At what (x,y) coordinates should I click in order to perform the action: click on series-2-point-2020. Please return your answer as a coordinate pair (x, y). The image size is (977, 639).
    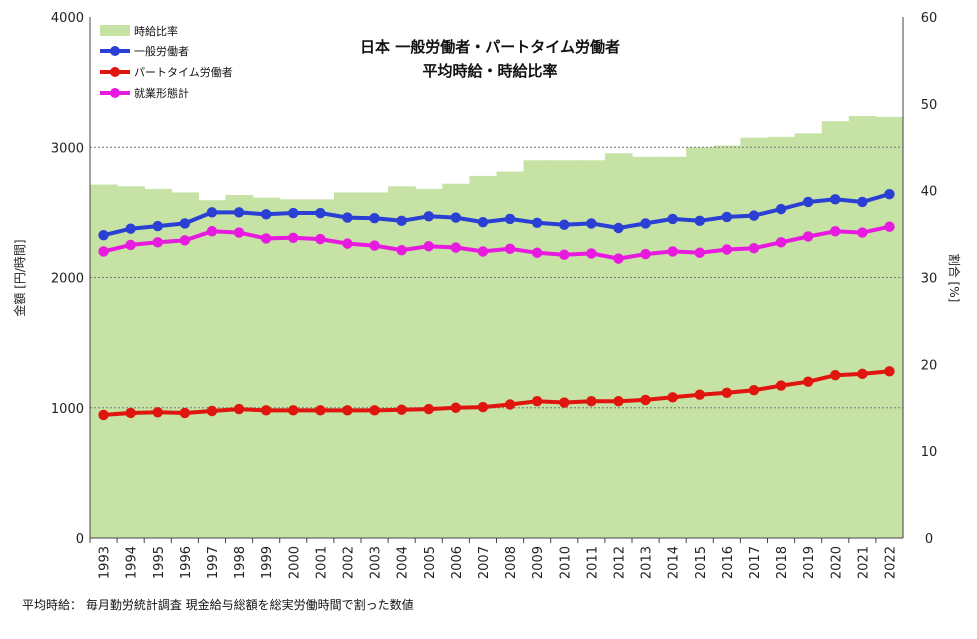
    Looking at the image, I should click on (835, 231).